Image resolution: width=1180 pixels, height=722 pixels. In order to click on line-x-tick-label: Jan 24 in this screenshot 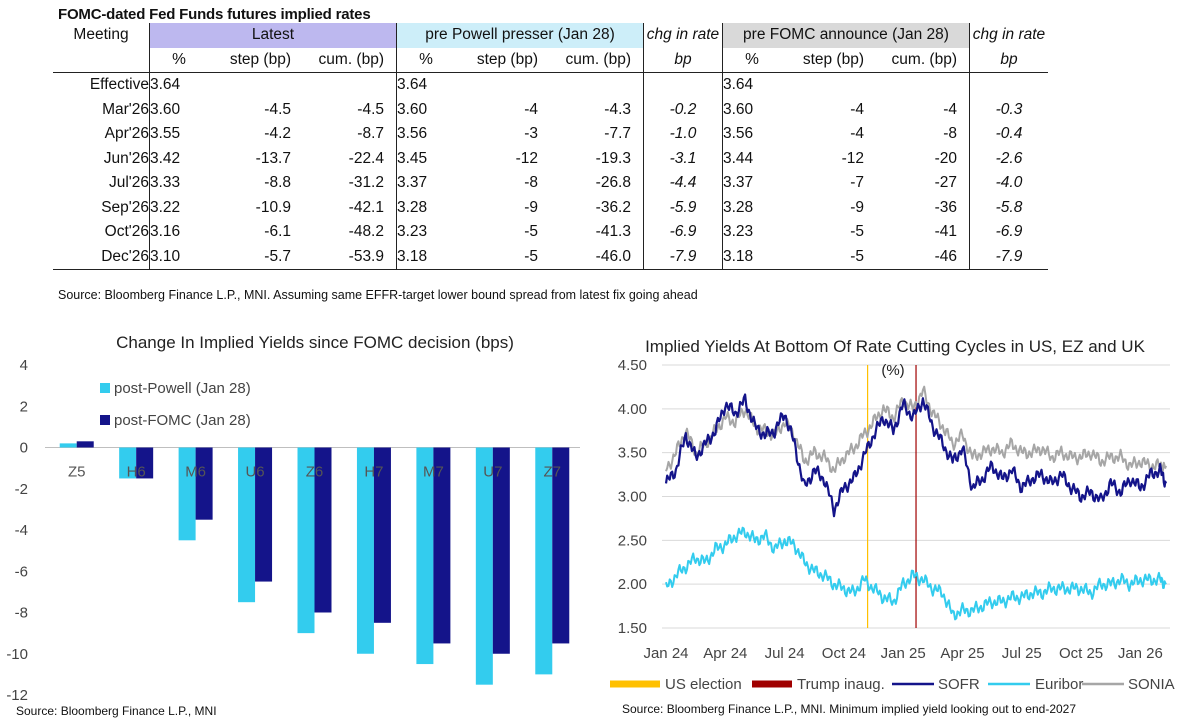, I will do `click(665, 653)`.